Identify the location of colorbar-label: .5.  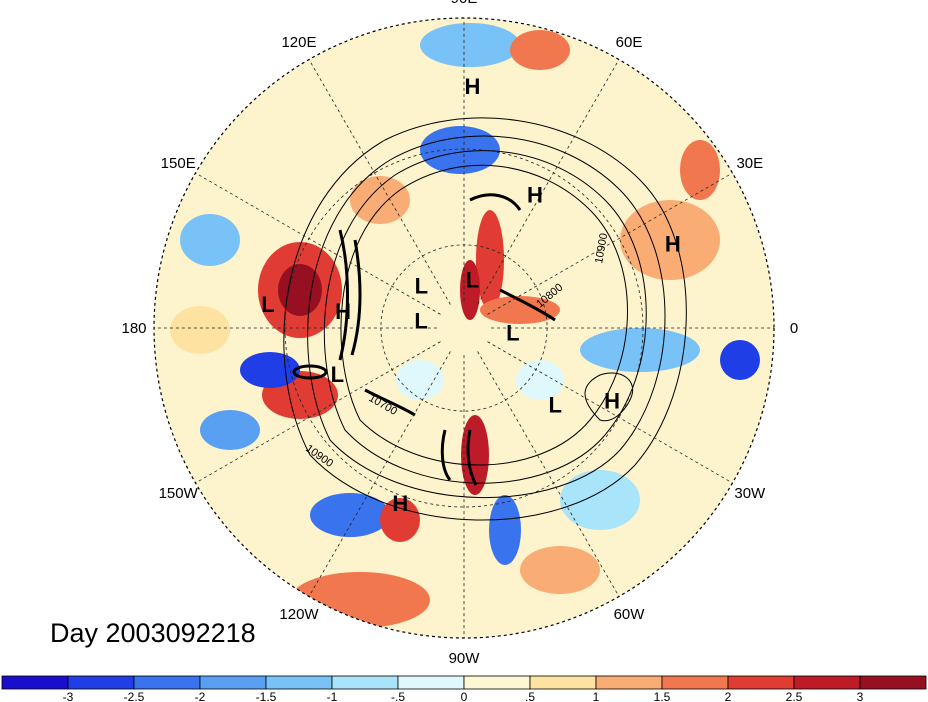
(530, 696).